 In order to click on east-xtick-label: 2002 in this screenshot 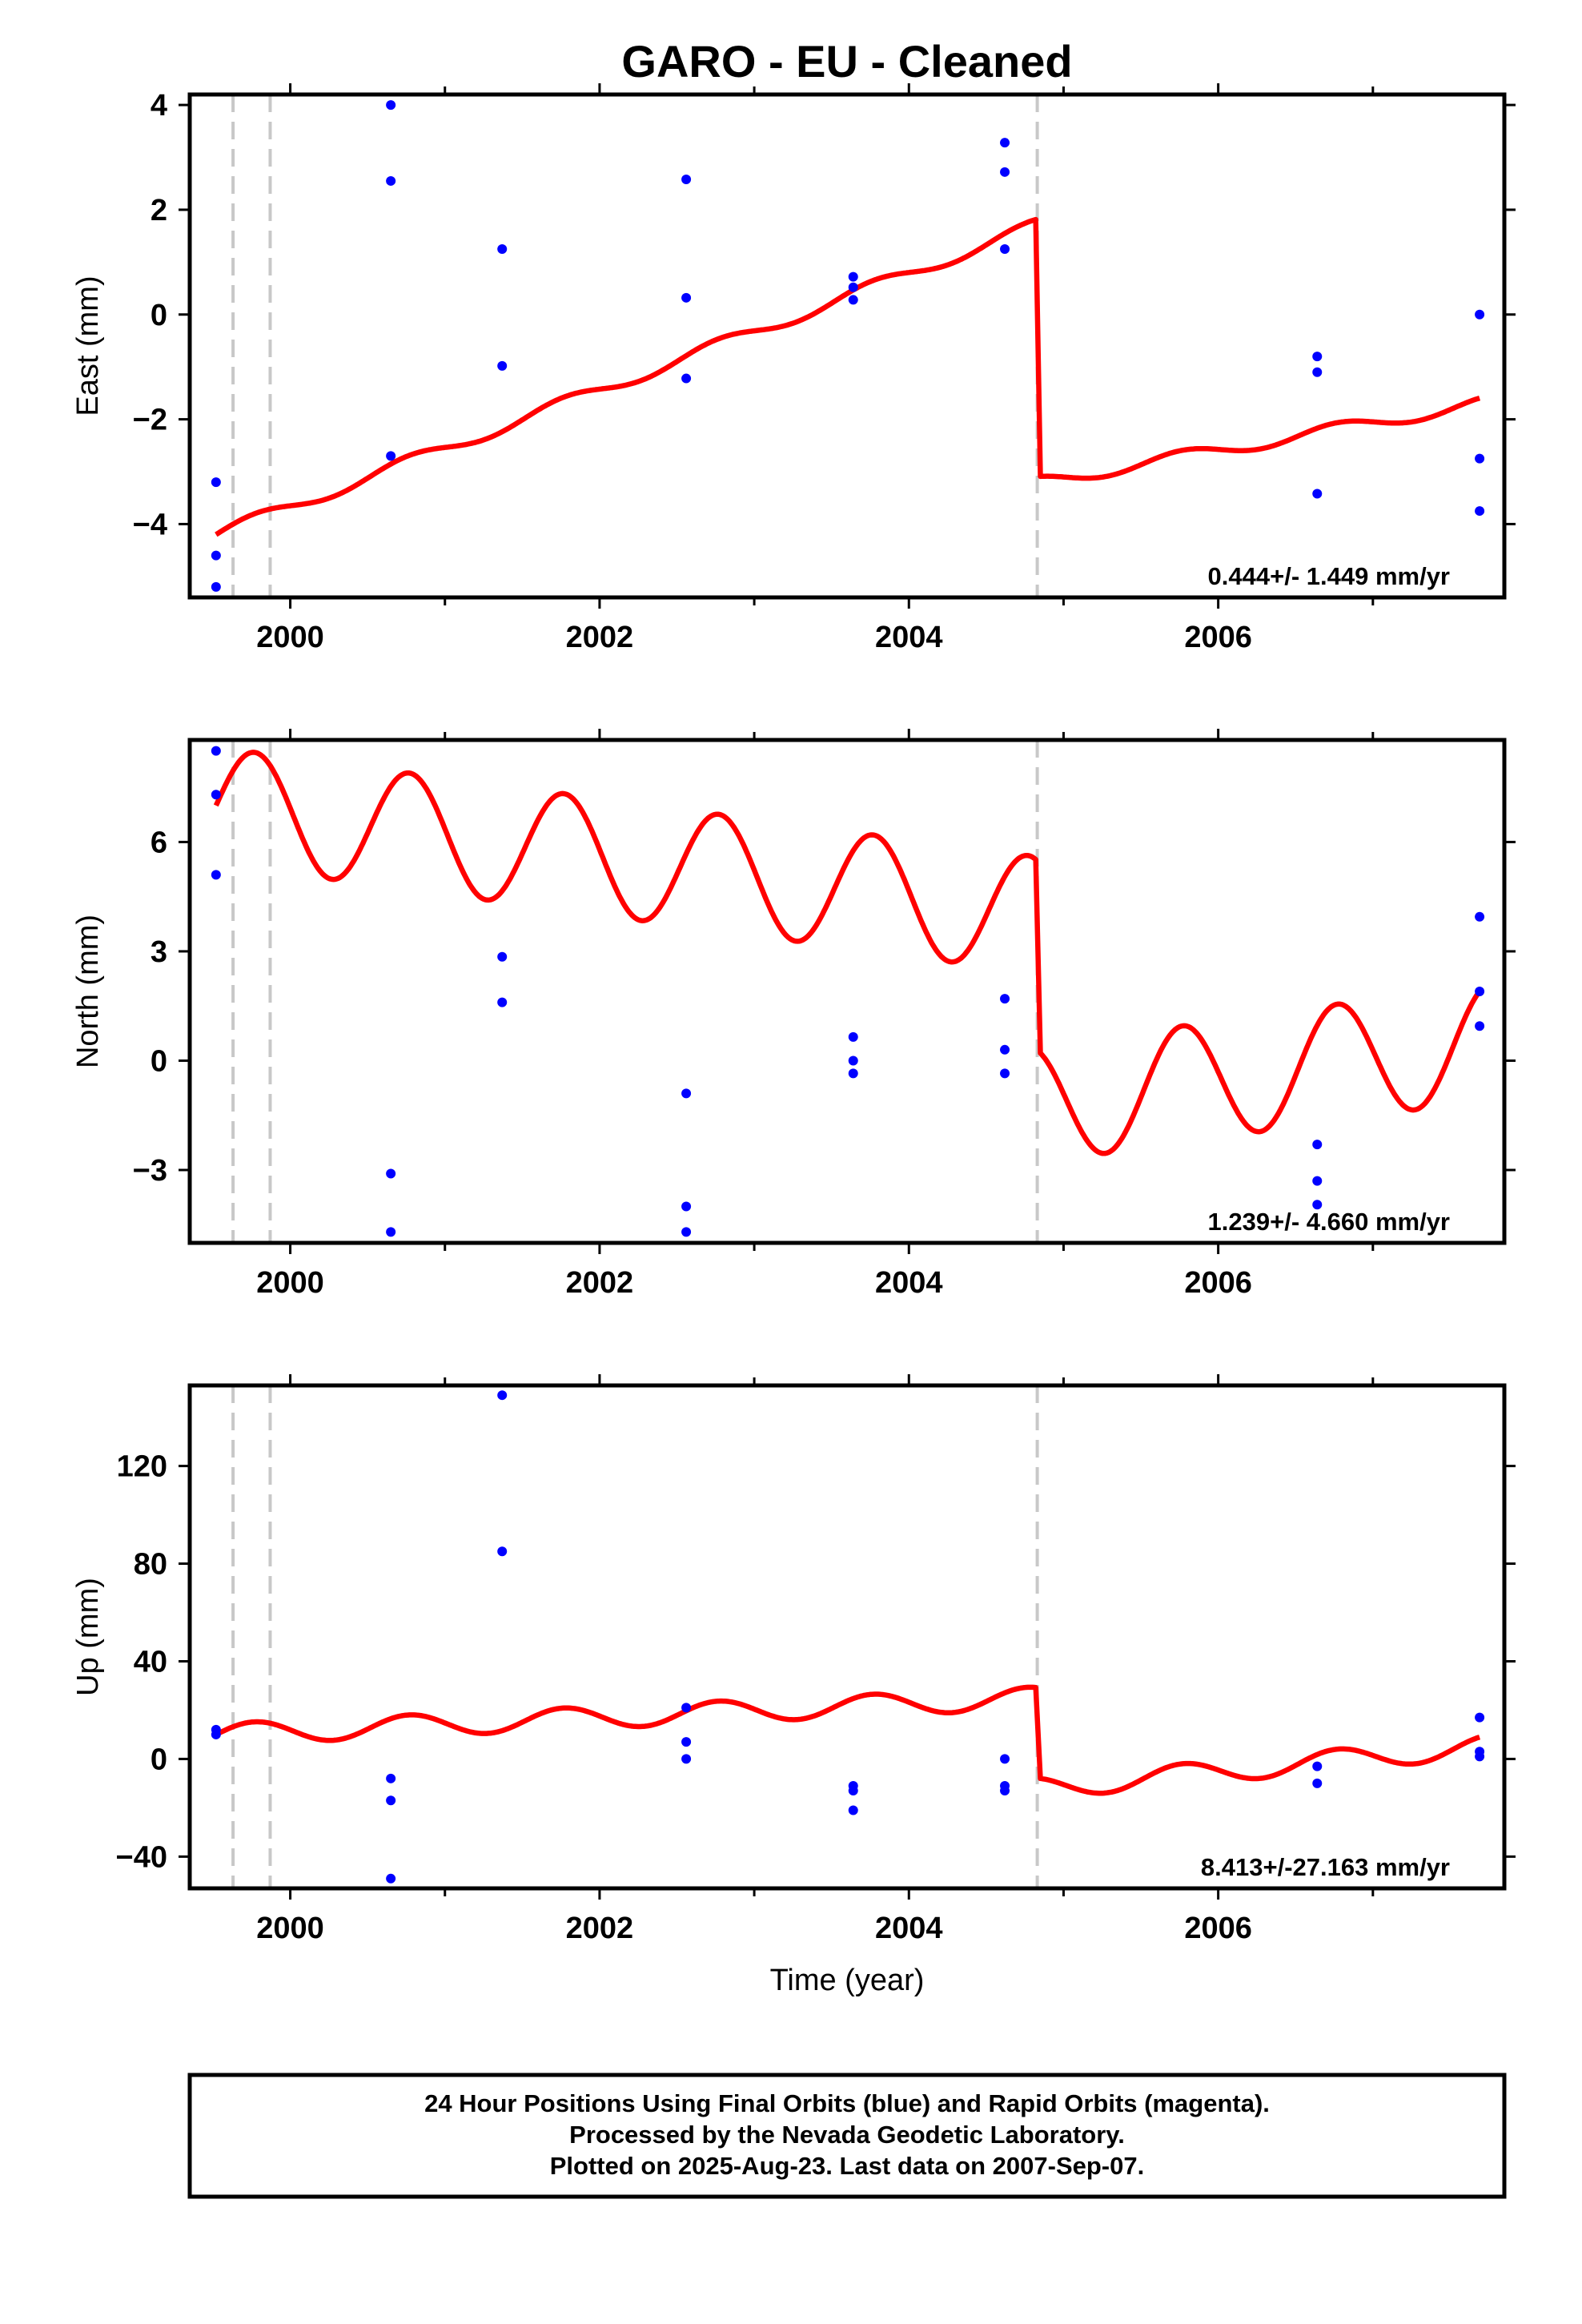, I will do `click(600, 637)`.